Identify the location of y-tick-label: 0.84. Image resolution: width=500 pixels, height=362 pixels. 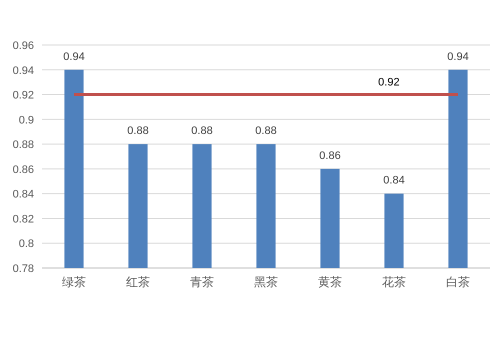
(23, 194).